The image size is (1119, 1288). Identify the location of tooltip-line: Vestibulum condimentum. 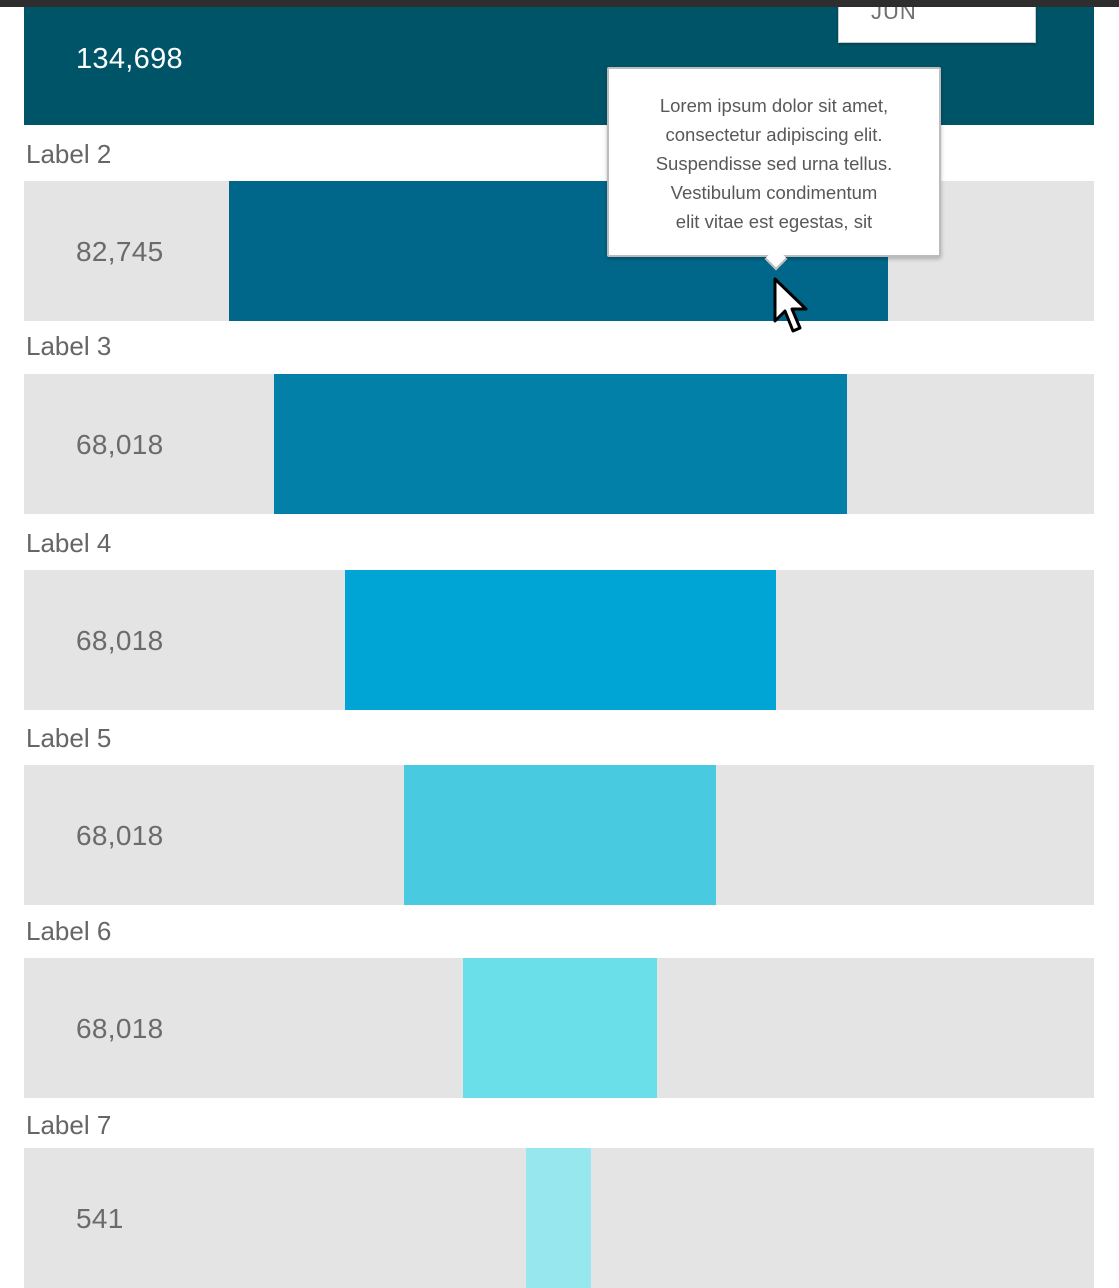
(774, 192).